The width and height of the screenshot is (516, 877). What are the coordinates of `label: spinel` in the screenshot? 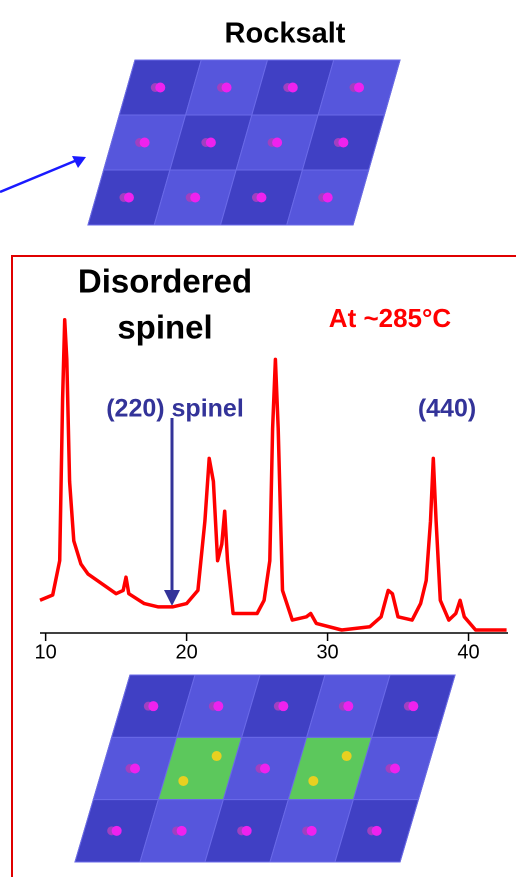 It's located at (164, 327).